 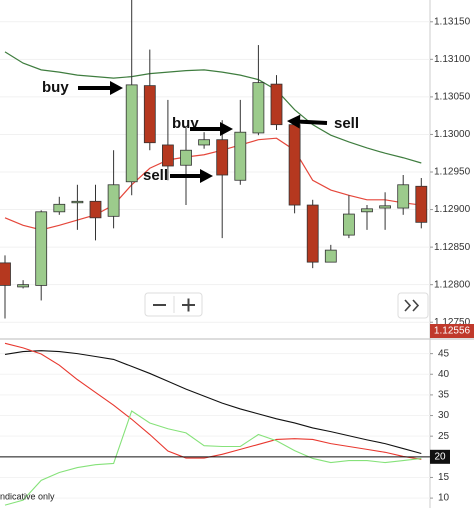 I want to click on y-tick-label: 1.13050, so click(x=452, y=97).